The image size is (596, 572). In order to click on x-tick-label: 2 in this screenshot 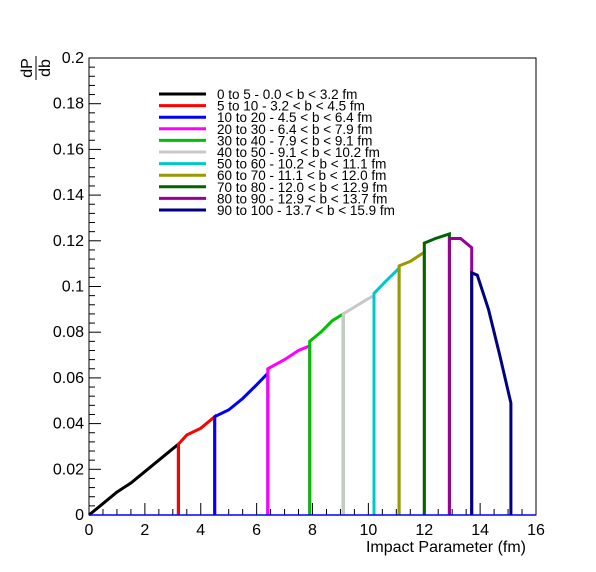, I will do `click(144, 530)`.